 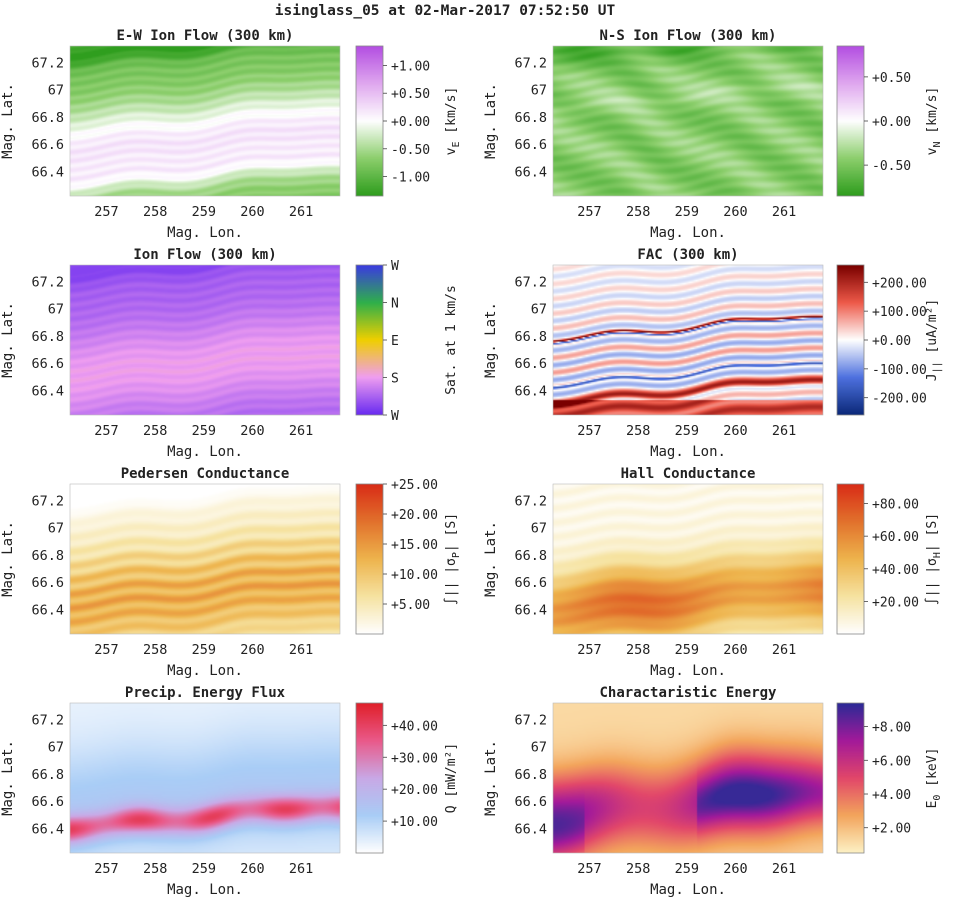 What do you see at coordinates (395, 341) in the screenshot?
I see `colorbar-tick-label: E` at bounding box center [395, 341].